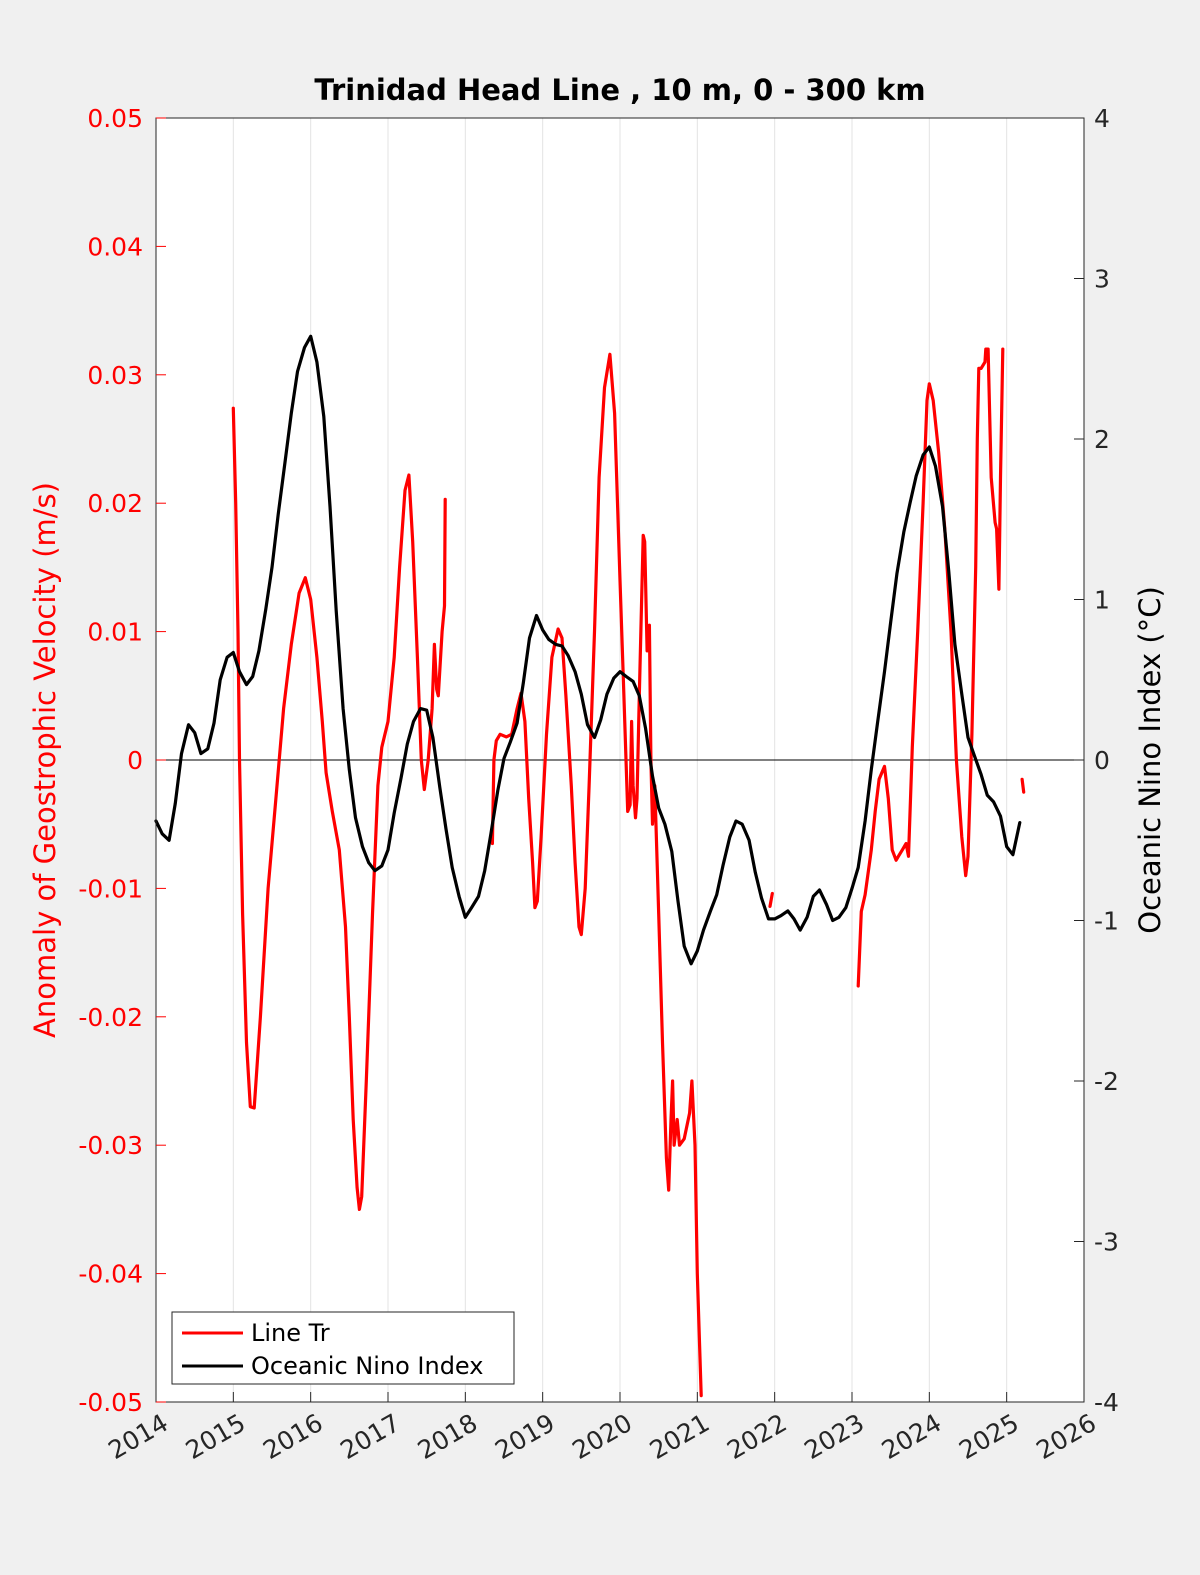 This screenshot has width=1200, height=1575. I want to click on y-right-tick-label: -3, so click(1106, 1242).